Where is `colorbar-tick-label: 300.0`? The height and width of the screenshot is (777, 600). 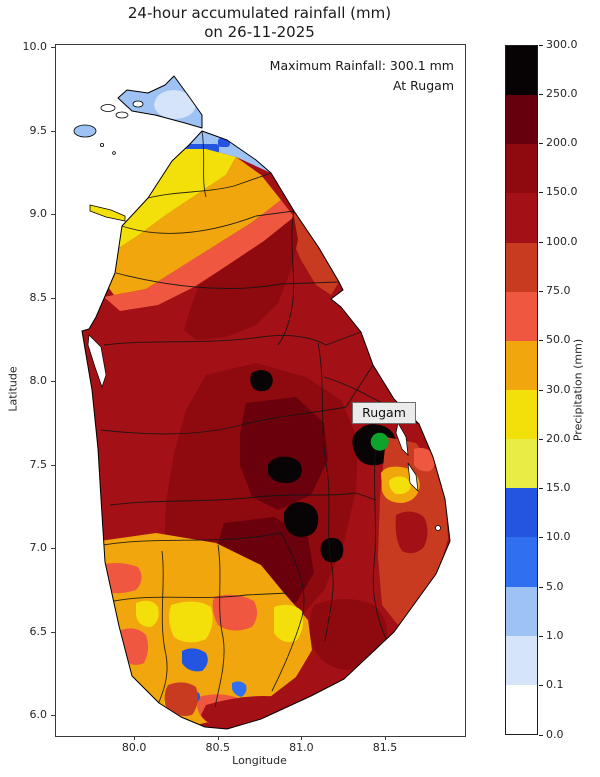
colorbar-tick-label: 300.0 is located at coordinates (562, 44).